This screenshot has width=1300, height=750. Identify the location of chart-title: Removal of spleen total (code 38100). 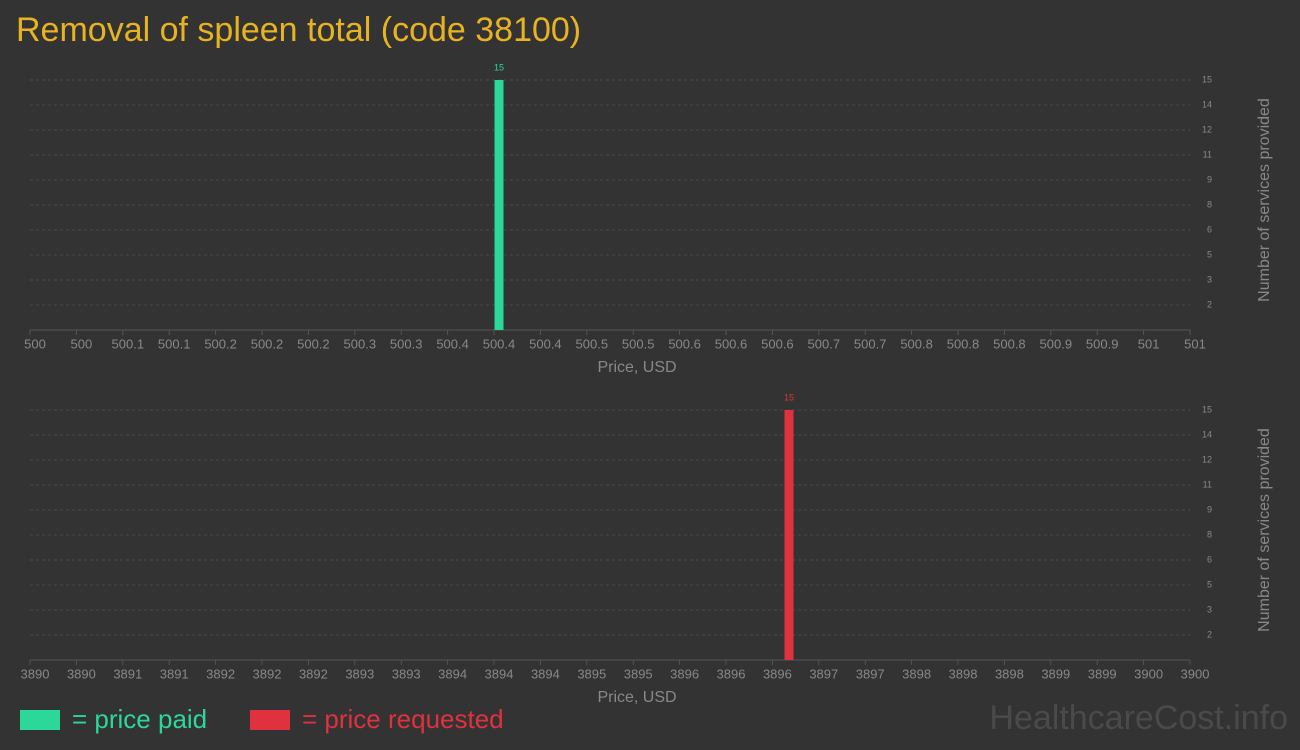
(298, 30).